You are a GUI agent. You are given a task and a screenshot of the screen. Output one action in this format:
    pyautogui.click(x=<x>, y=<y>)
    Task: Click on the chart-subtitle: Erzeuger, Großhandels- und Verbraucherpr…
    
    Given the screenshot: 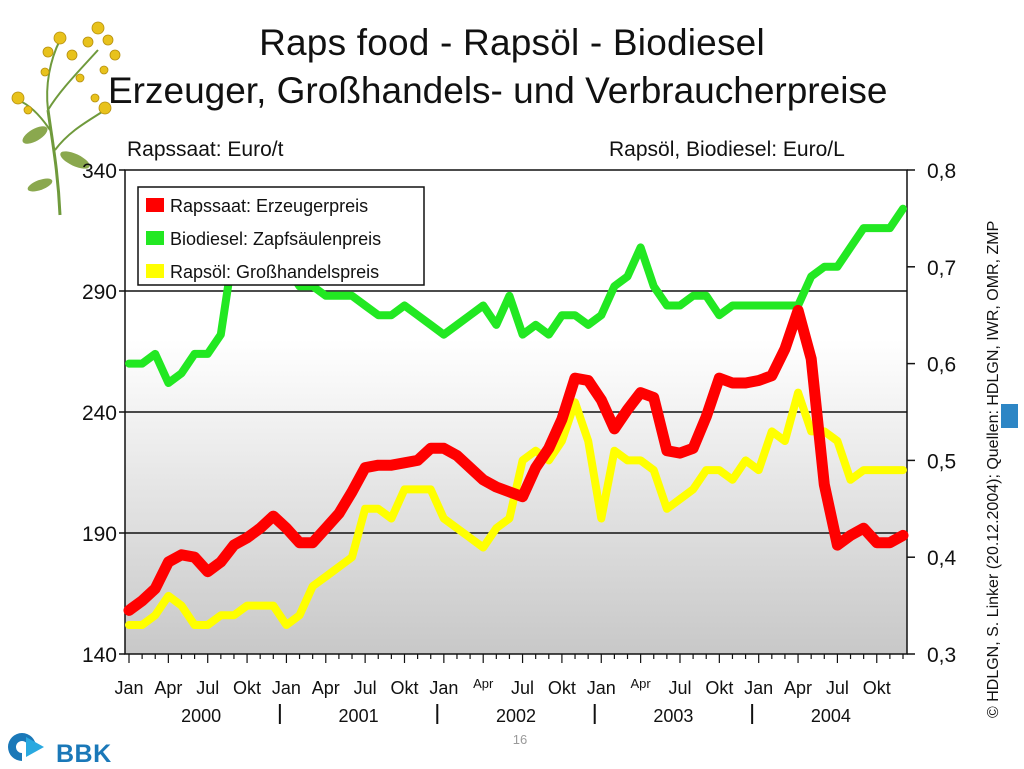 What is the action you would take?
    pyautogui.click(x=498, y=90)
    